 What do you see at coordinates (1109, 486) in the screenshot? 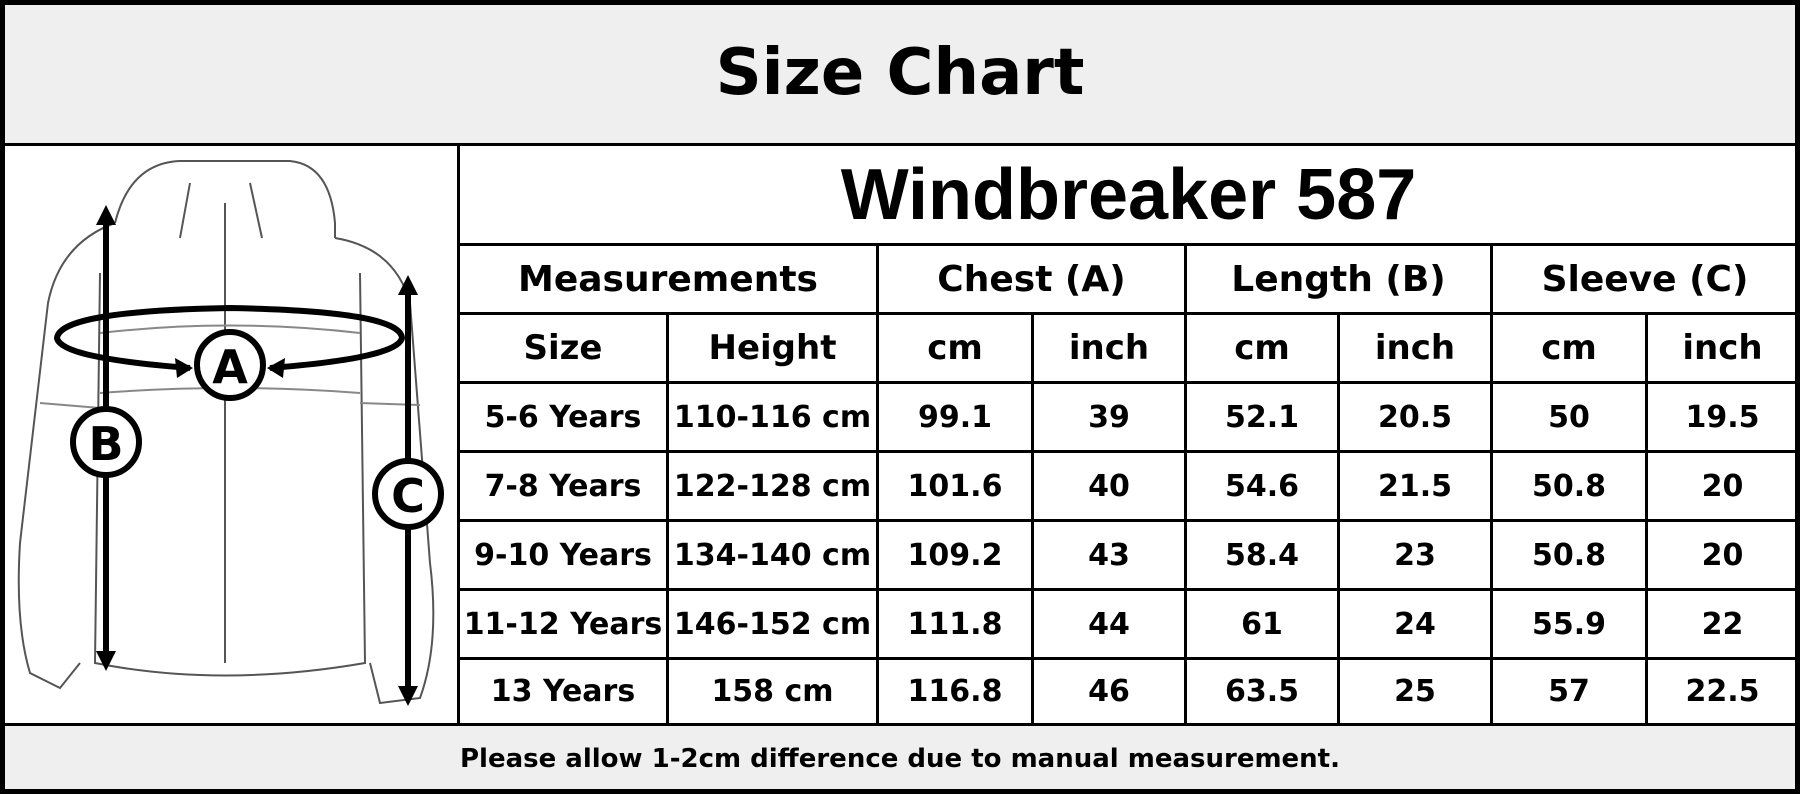
I see `table-cell: 40` at bounding box center [1109, 486].